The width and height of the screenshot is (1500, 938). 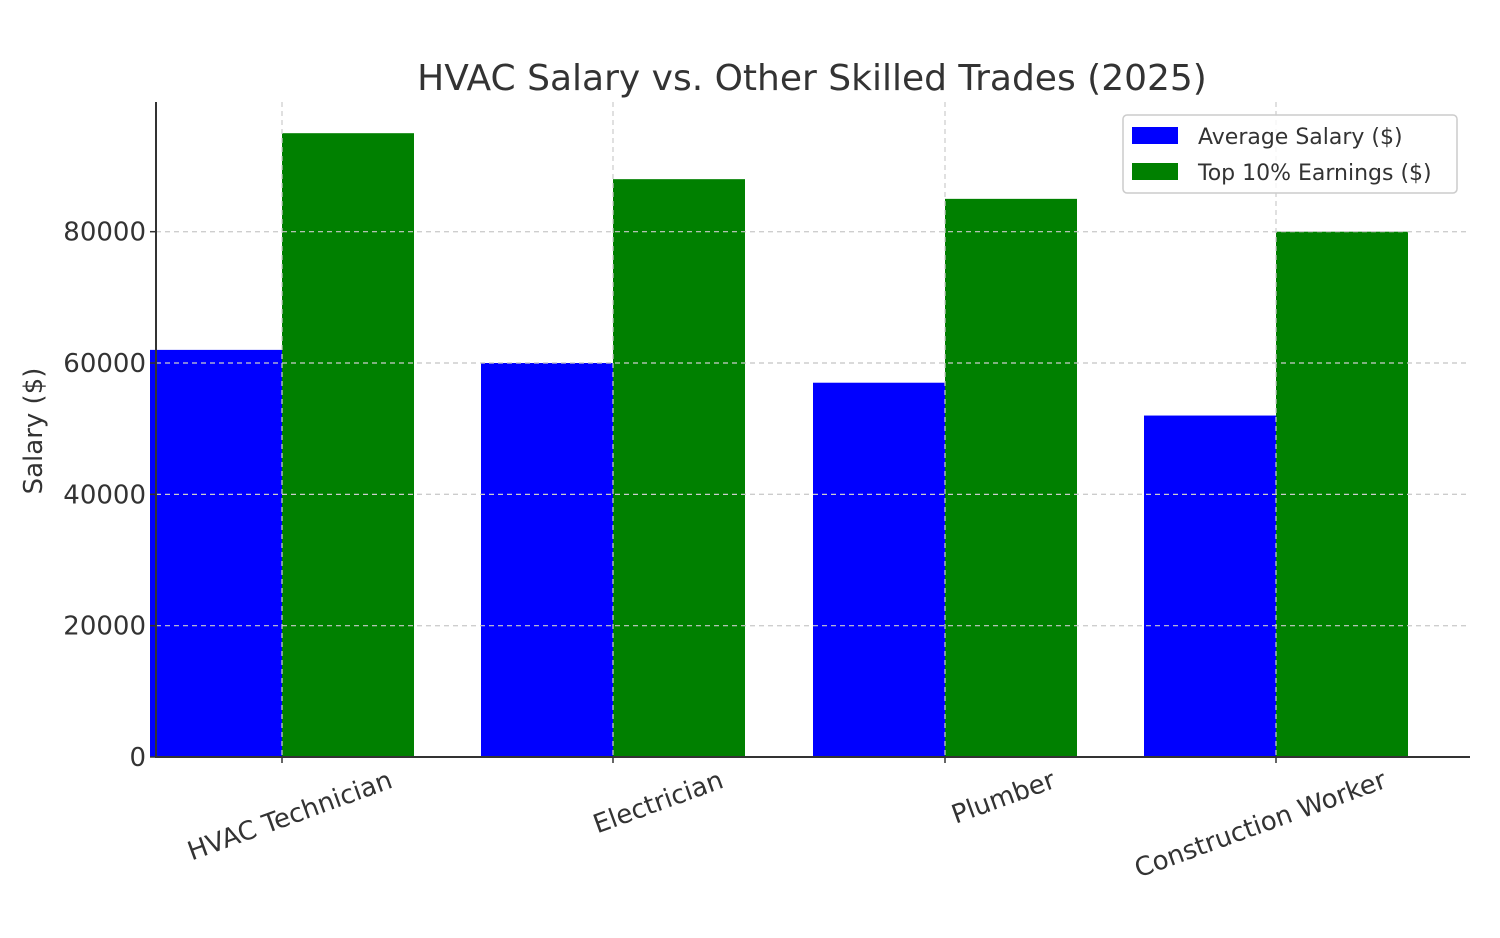 What do you see at coordinates (104, 495) in the screenshot?
I see `y-tick-label-2: 40000` at bounding box center [104, 495].